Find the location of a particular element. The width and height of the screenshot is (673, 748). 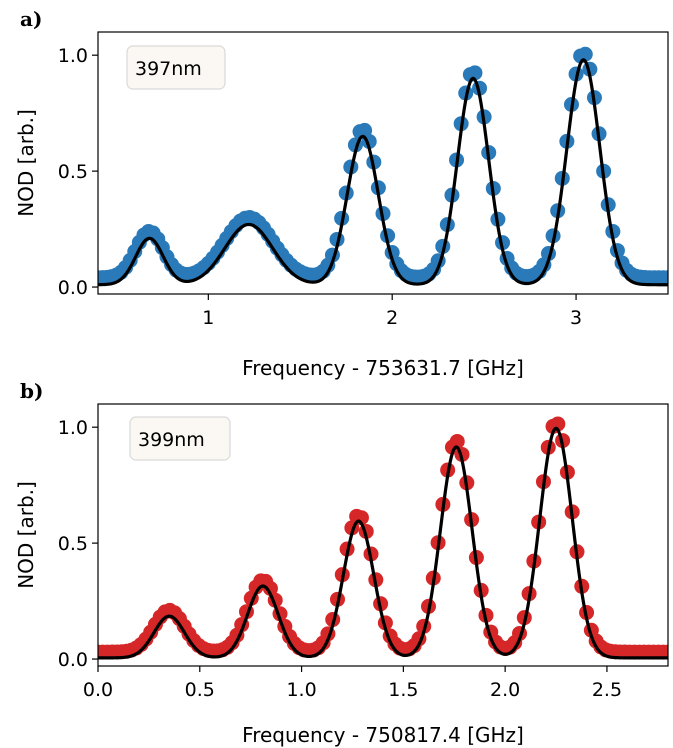

panel-b-x-tick-label: 2.0 is located at coordinates (505, 690).